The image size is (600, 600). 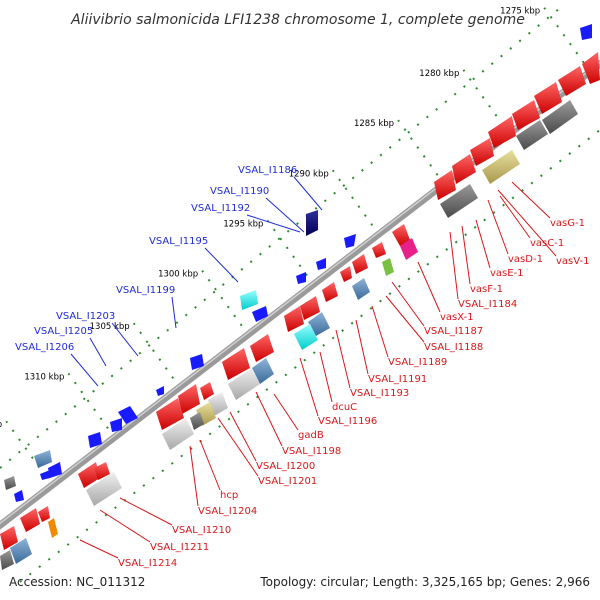 What do you see at coordinates (77, 582) in the screenshot?
I see `accession-text: Accession: NC_011312` at bounding box center [77, 582].